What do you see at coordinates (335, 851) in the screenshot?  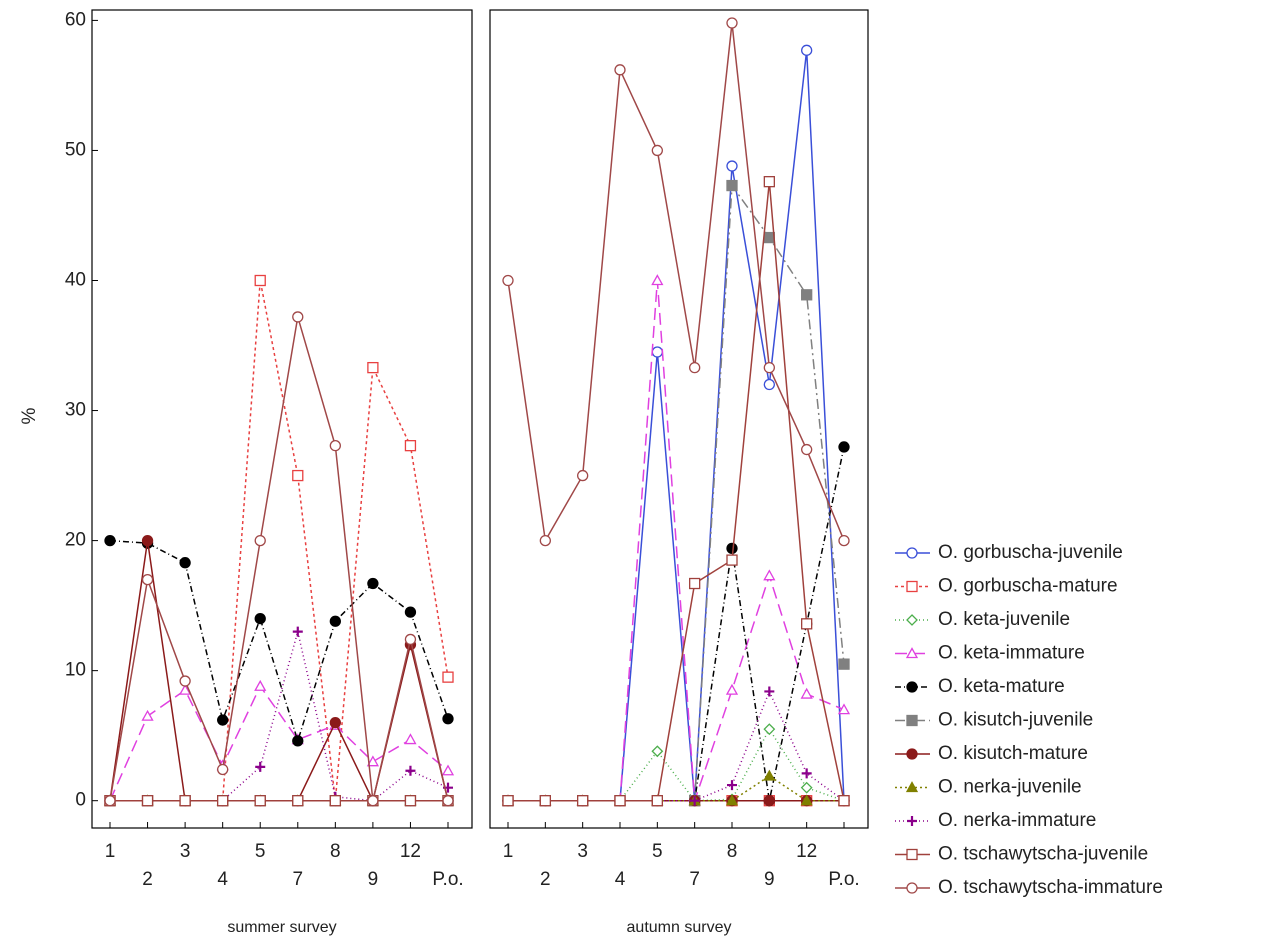 I see `x-tick-label: 8` at bounding box center [335, 851].